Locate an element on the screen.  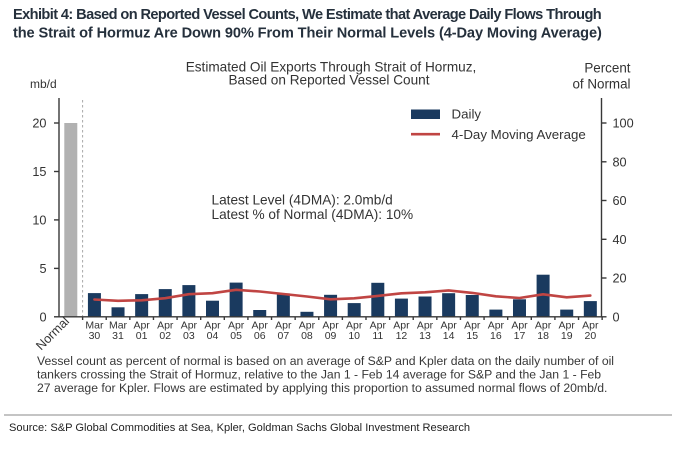
svg-text: of Normal is located at coordinates (601, 84).